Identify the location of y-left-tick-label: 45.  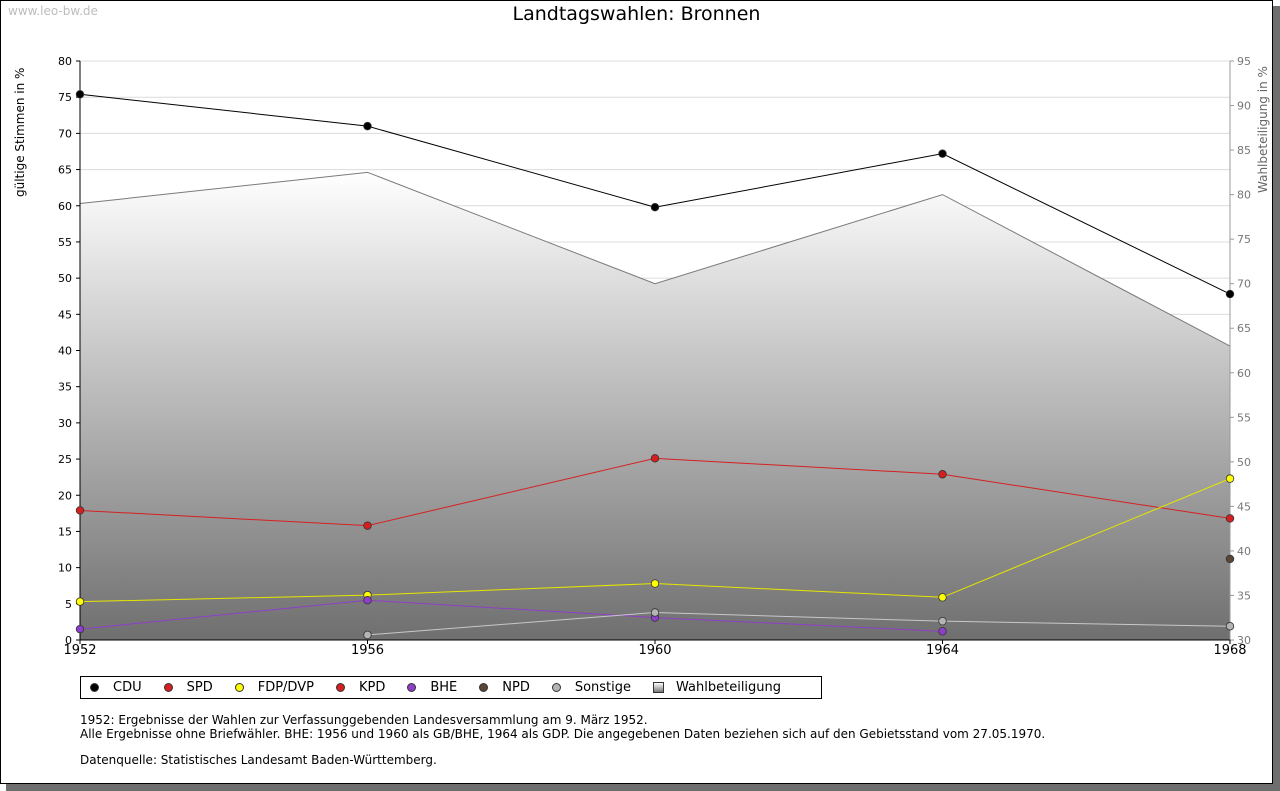
(65, 314).